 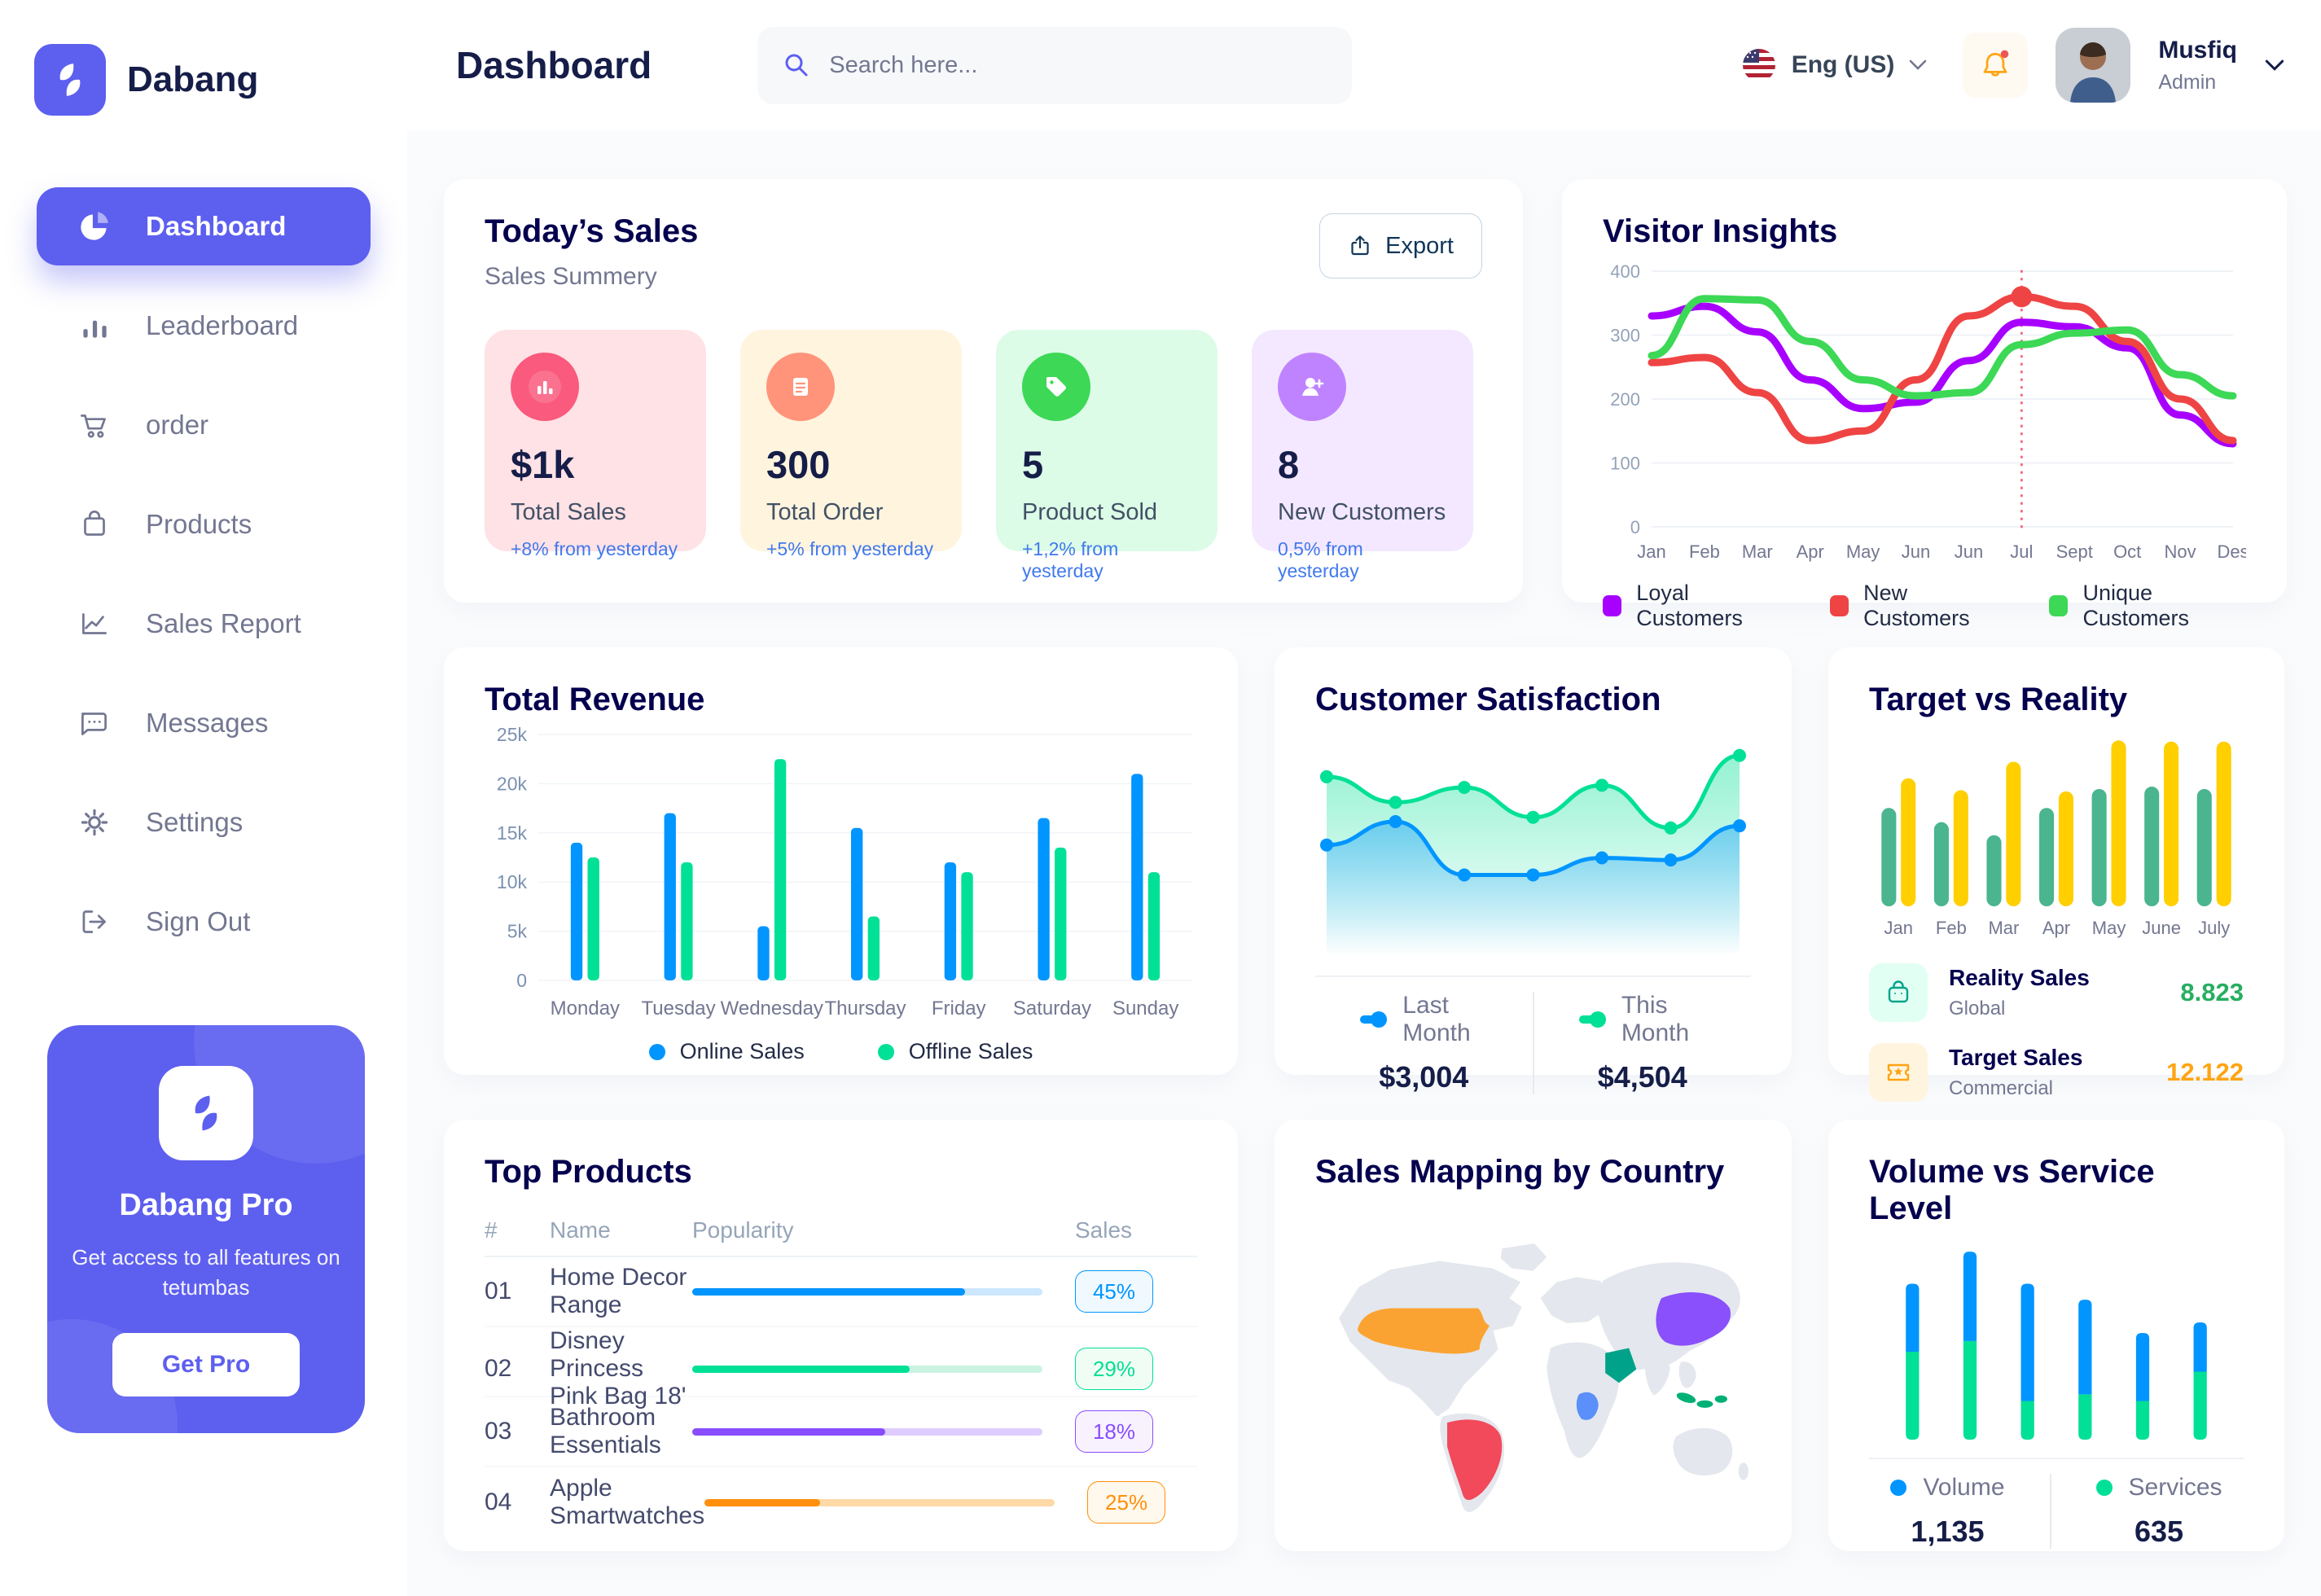 I want to click on language-selector: Eng (US), so click(x=1834, y=65).